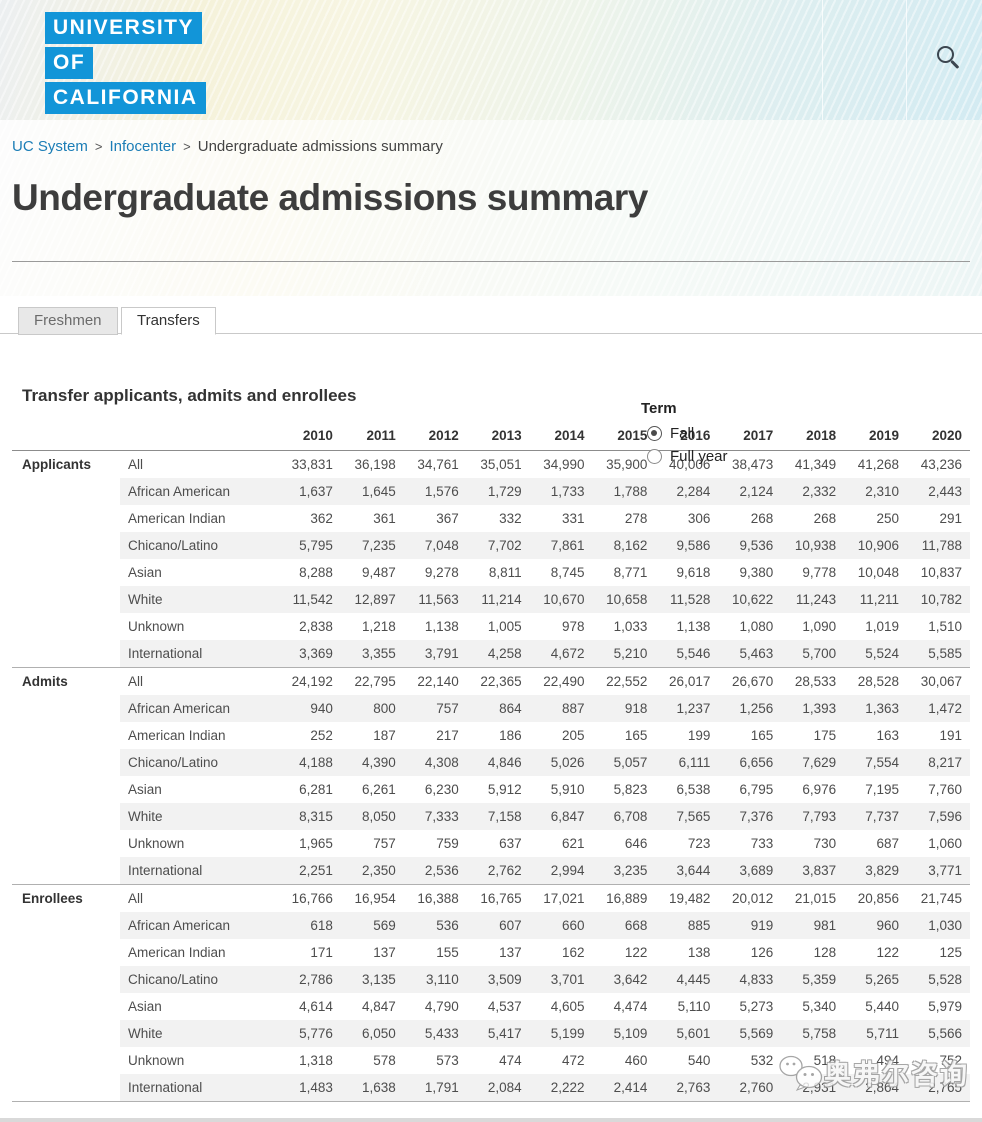 This screenshot has height=1122, width=982. I want to click on data-cell: 2,994, so click(561, 871).